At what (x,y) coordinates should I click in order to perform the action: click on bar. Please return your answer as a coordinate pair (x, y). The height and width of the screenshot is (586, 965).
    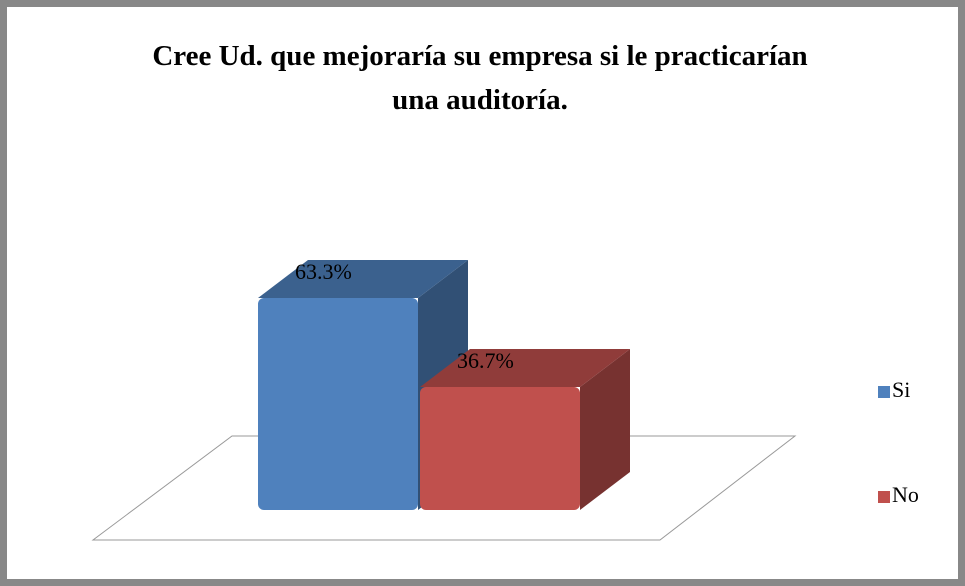
    Looking at the image, I should click on (525, 429).